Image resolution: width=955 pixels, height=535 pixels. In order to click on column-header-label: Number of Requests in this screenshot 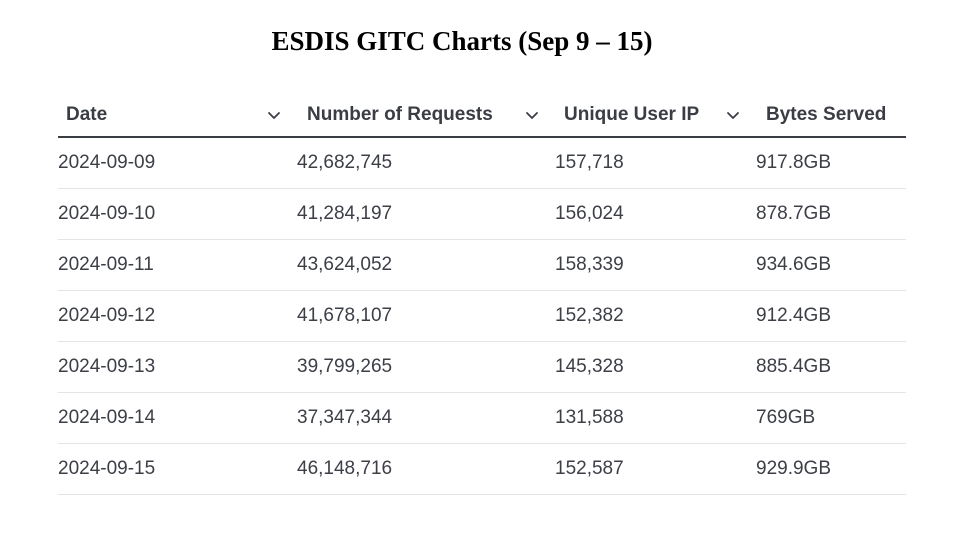, I will do `click(400, 114)`.